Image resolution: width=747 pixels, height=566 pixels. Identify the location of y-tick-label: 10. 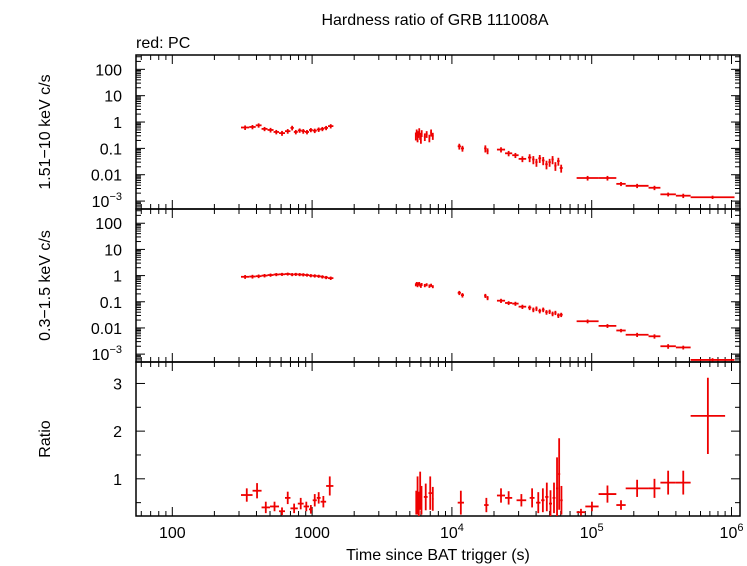
(113, 250).